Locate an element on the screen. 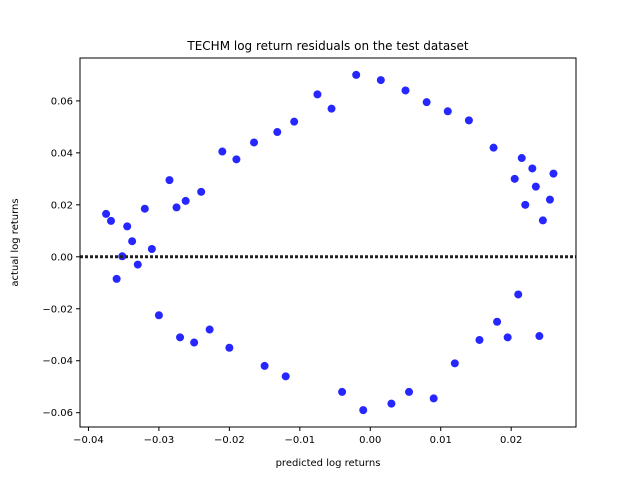  x-tick-label: 0.01 is located at coordinates (441, 440).